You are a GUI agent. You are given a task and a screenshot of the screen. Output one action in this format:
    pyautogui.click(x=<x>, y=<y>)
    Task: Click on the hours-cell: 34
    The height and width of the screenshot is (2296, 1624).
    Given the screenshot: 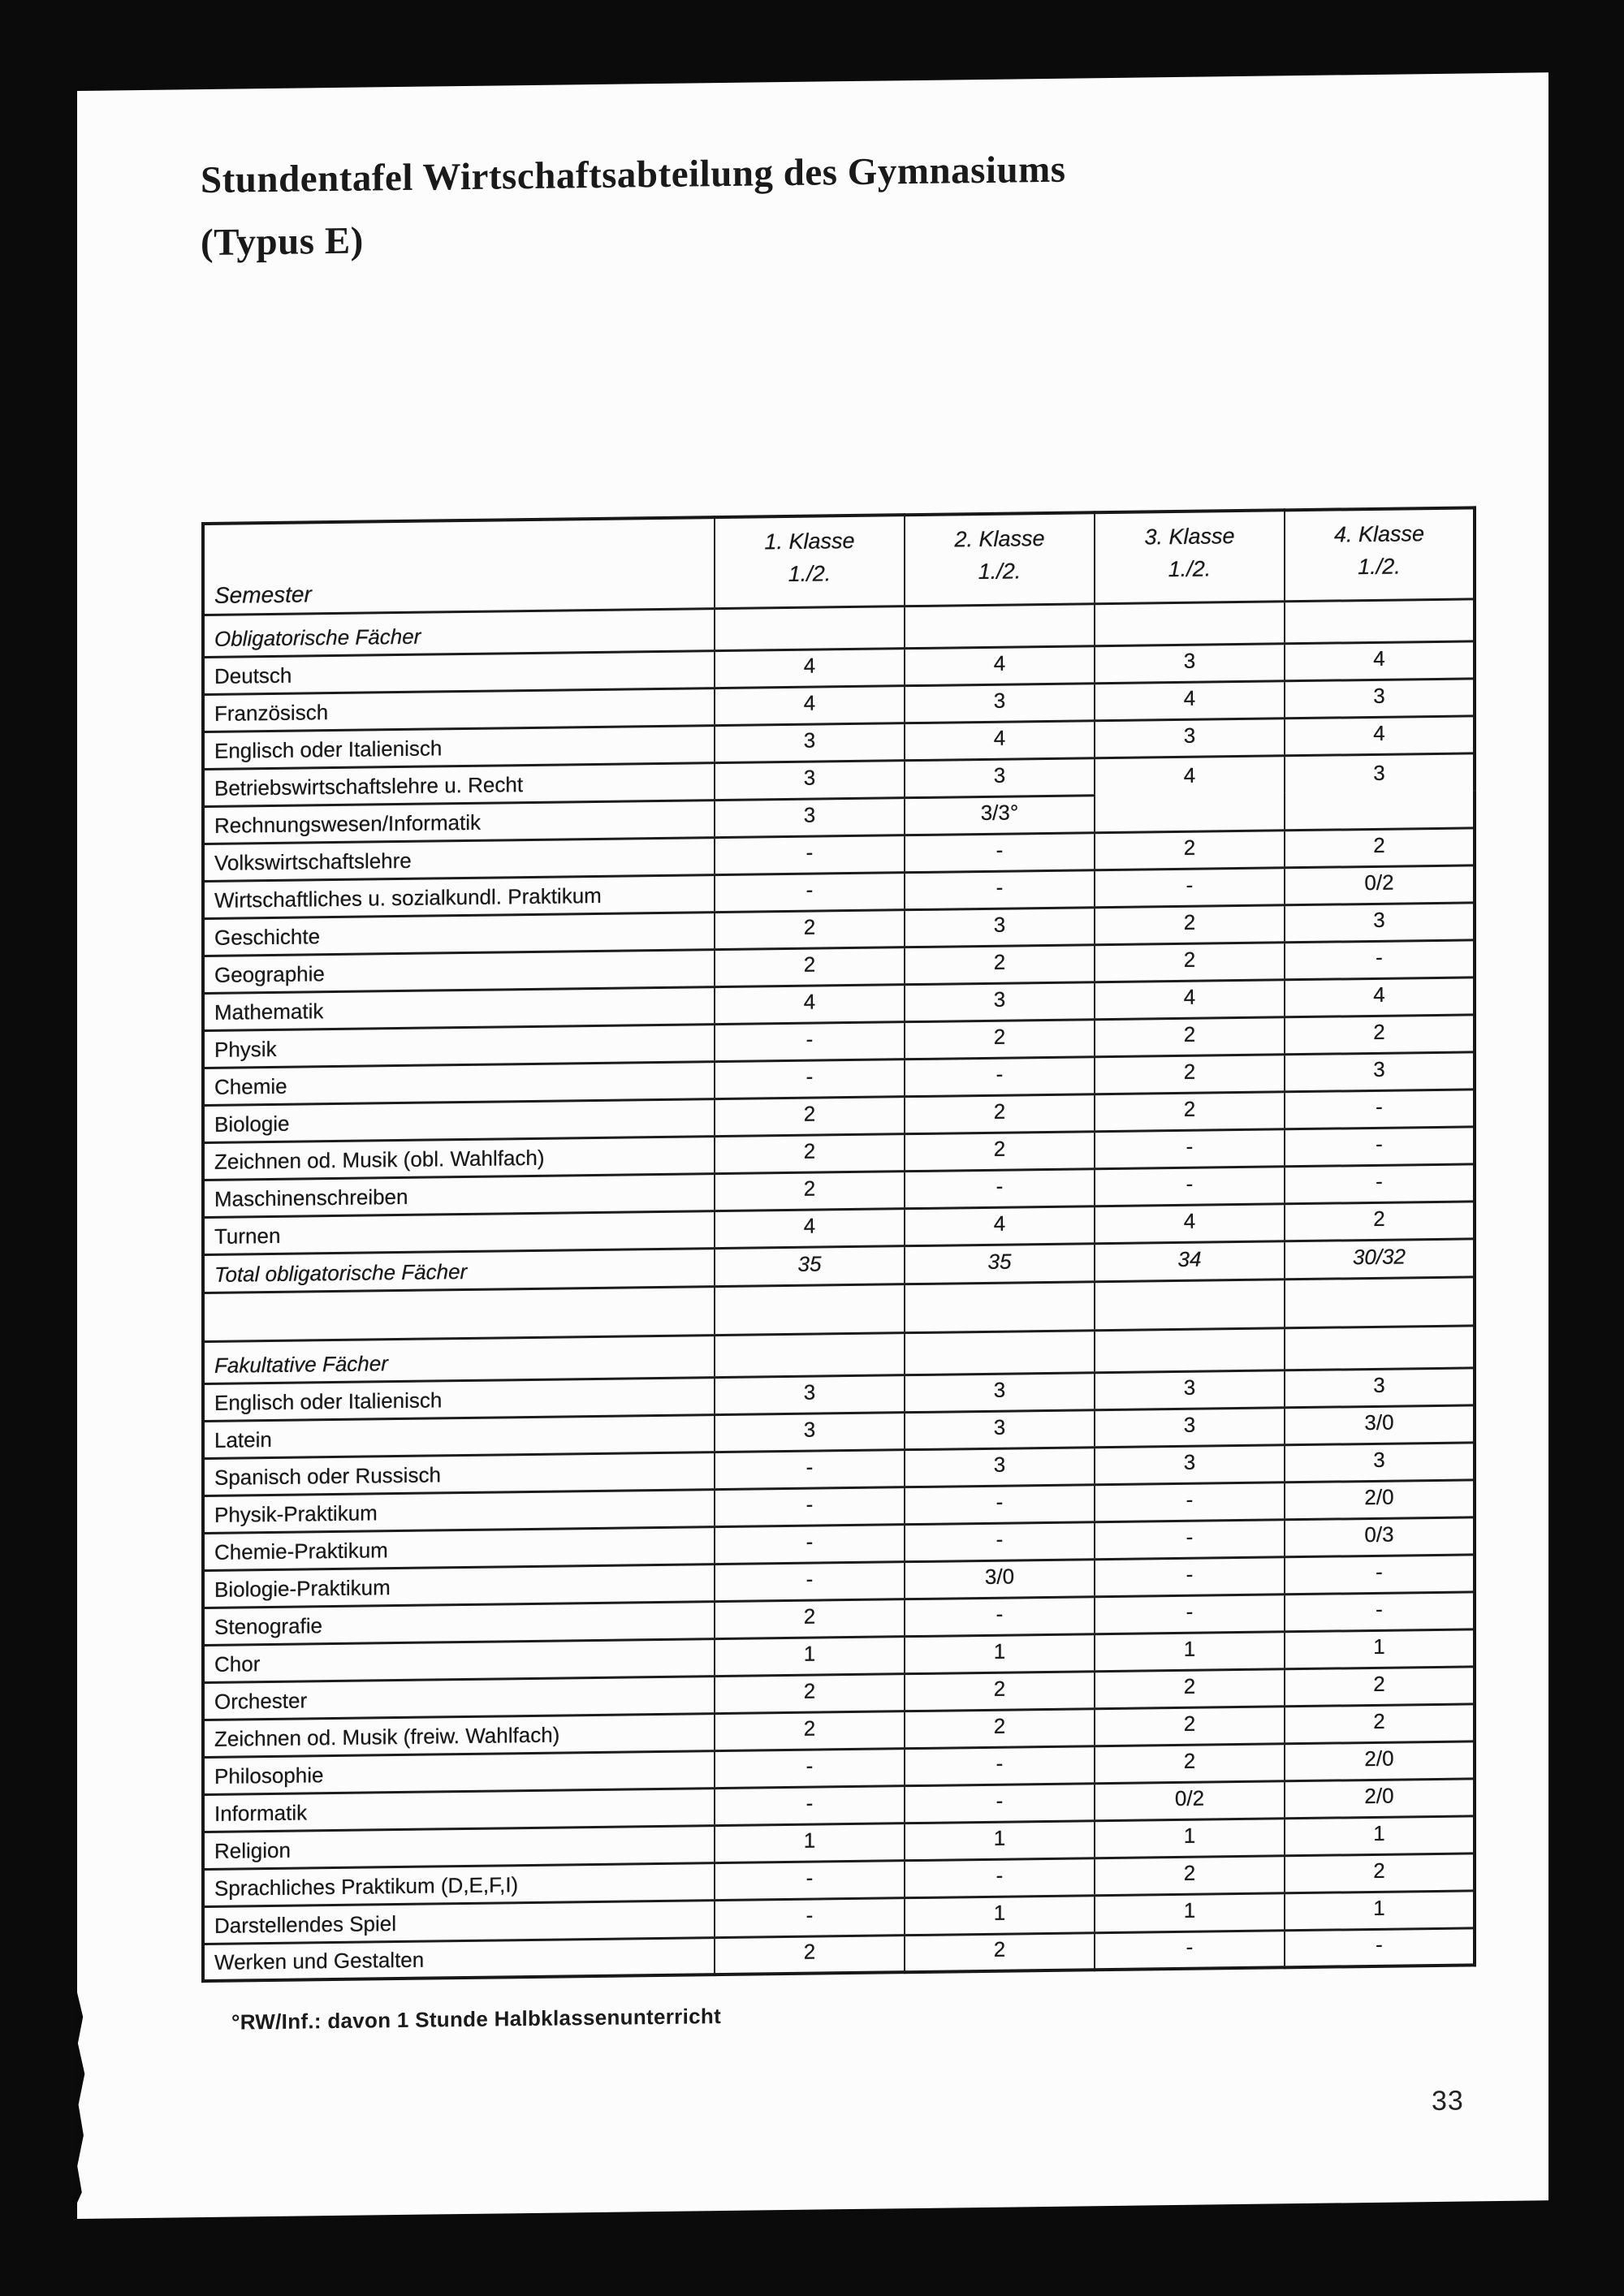 What is the action you would take?
    pyautogui.click(x=1190, y=1261)
    